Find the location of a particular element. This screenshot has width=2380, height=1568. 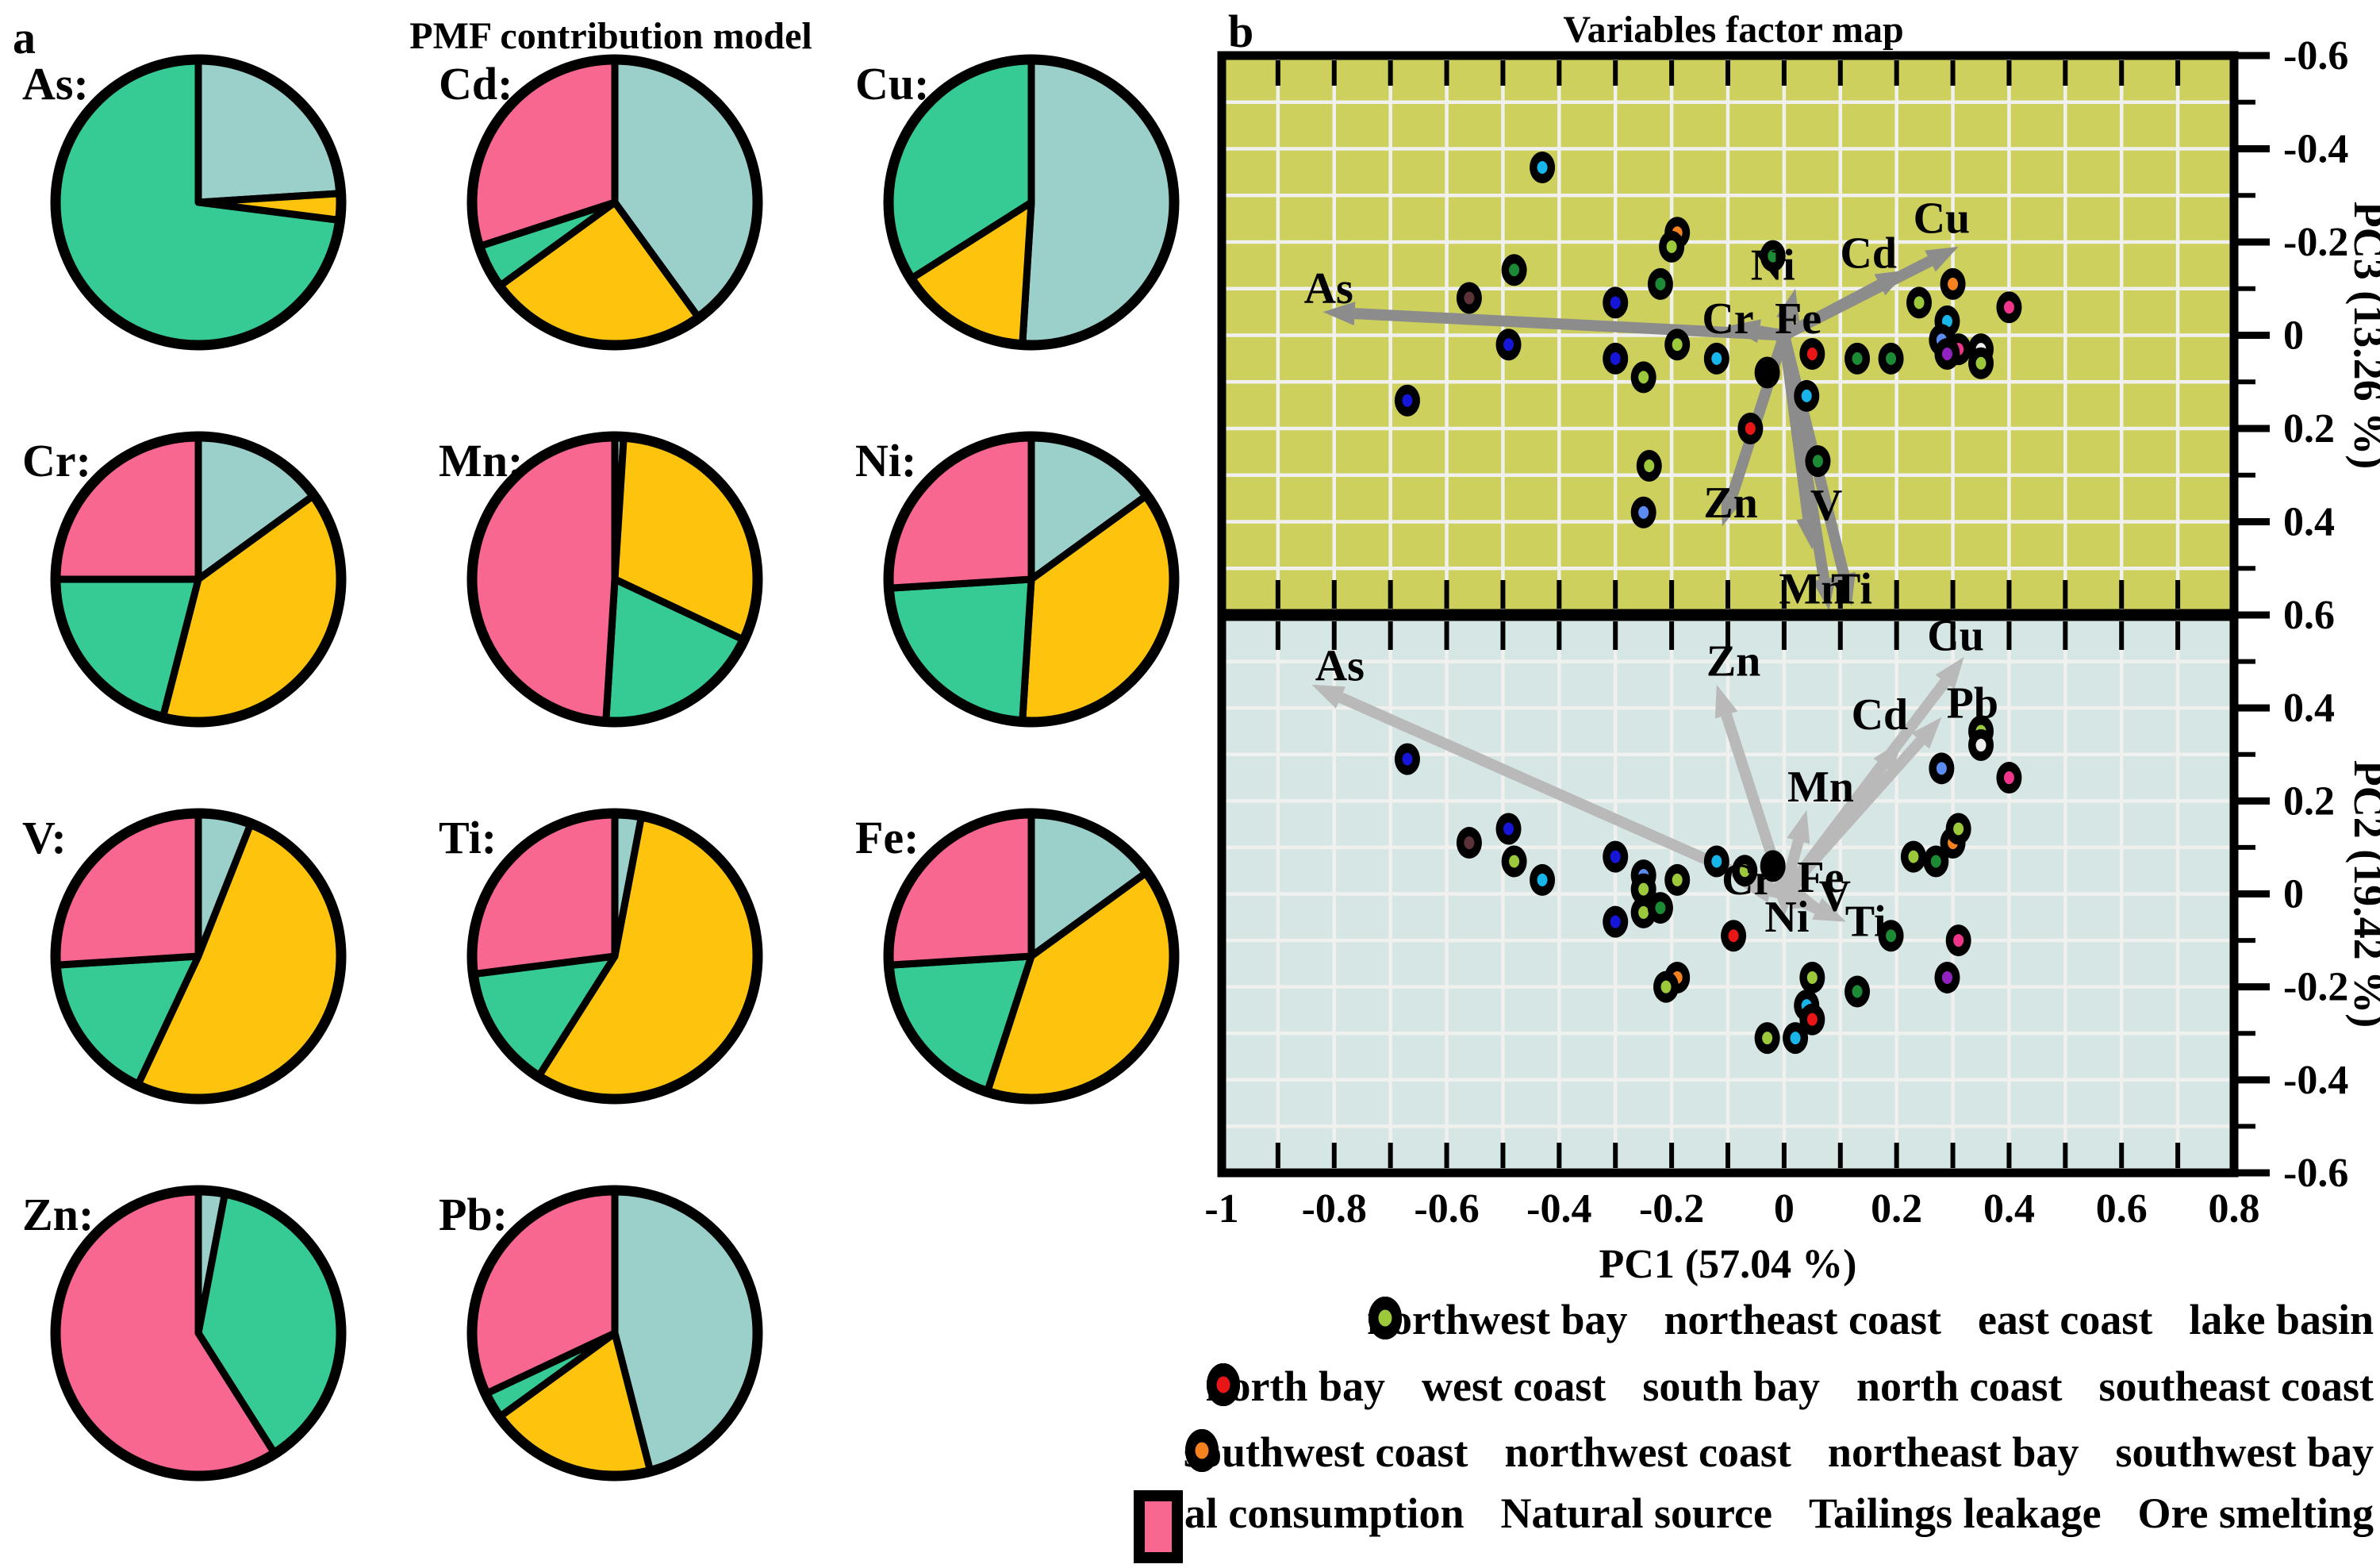

legend-item: lake basin is located at coordinates (1871, 1319).